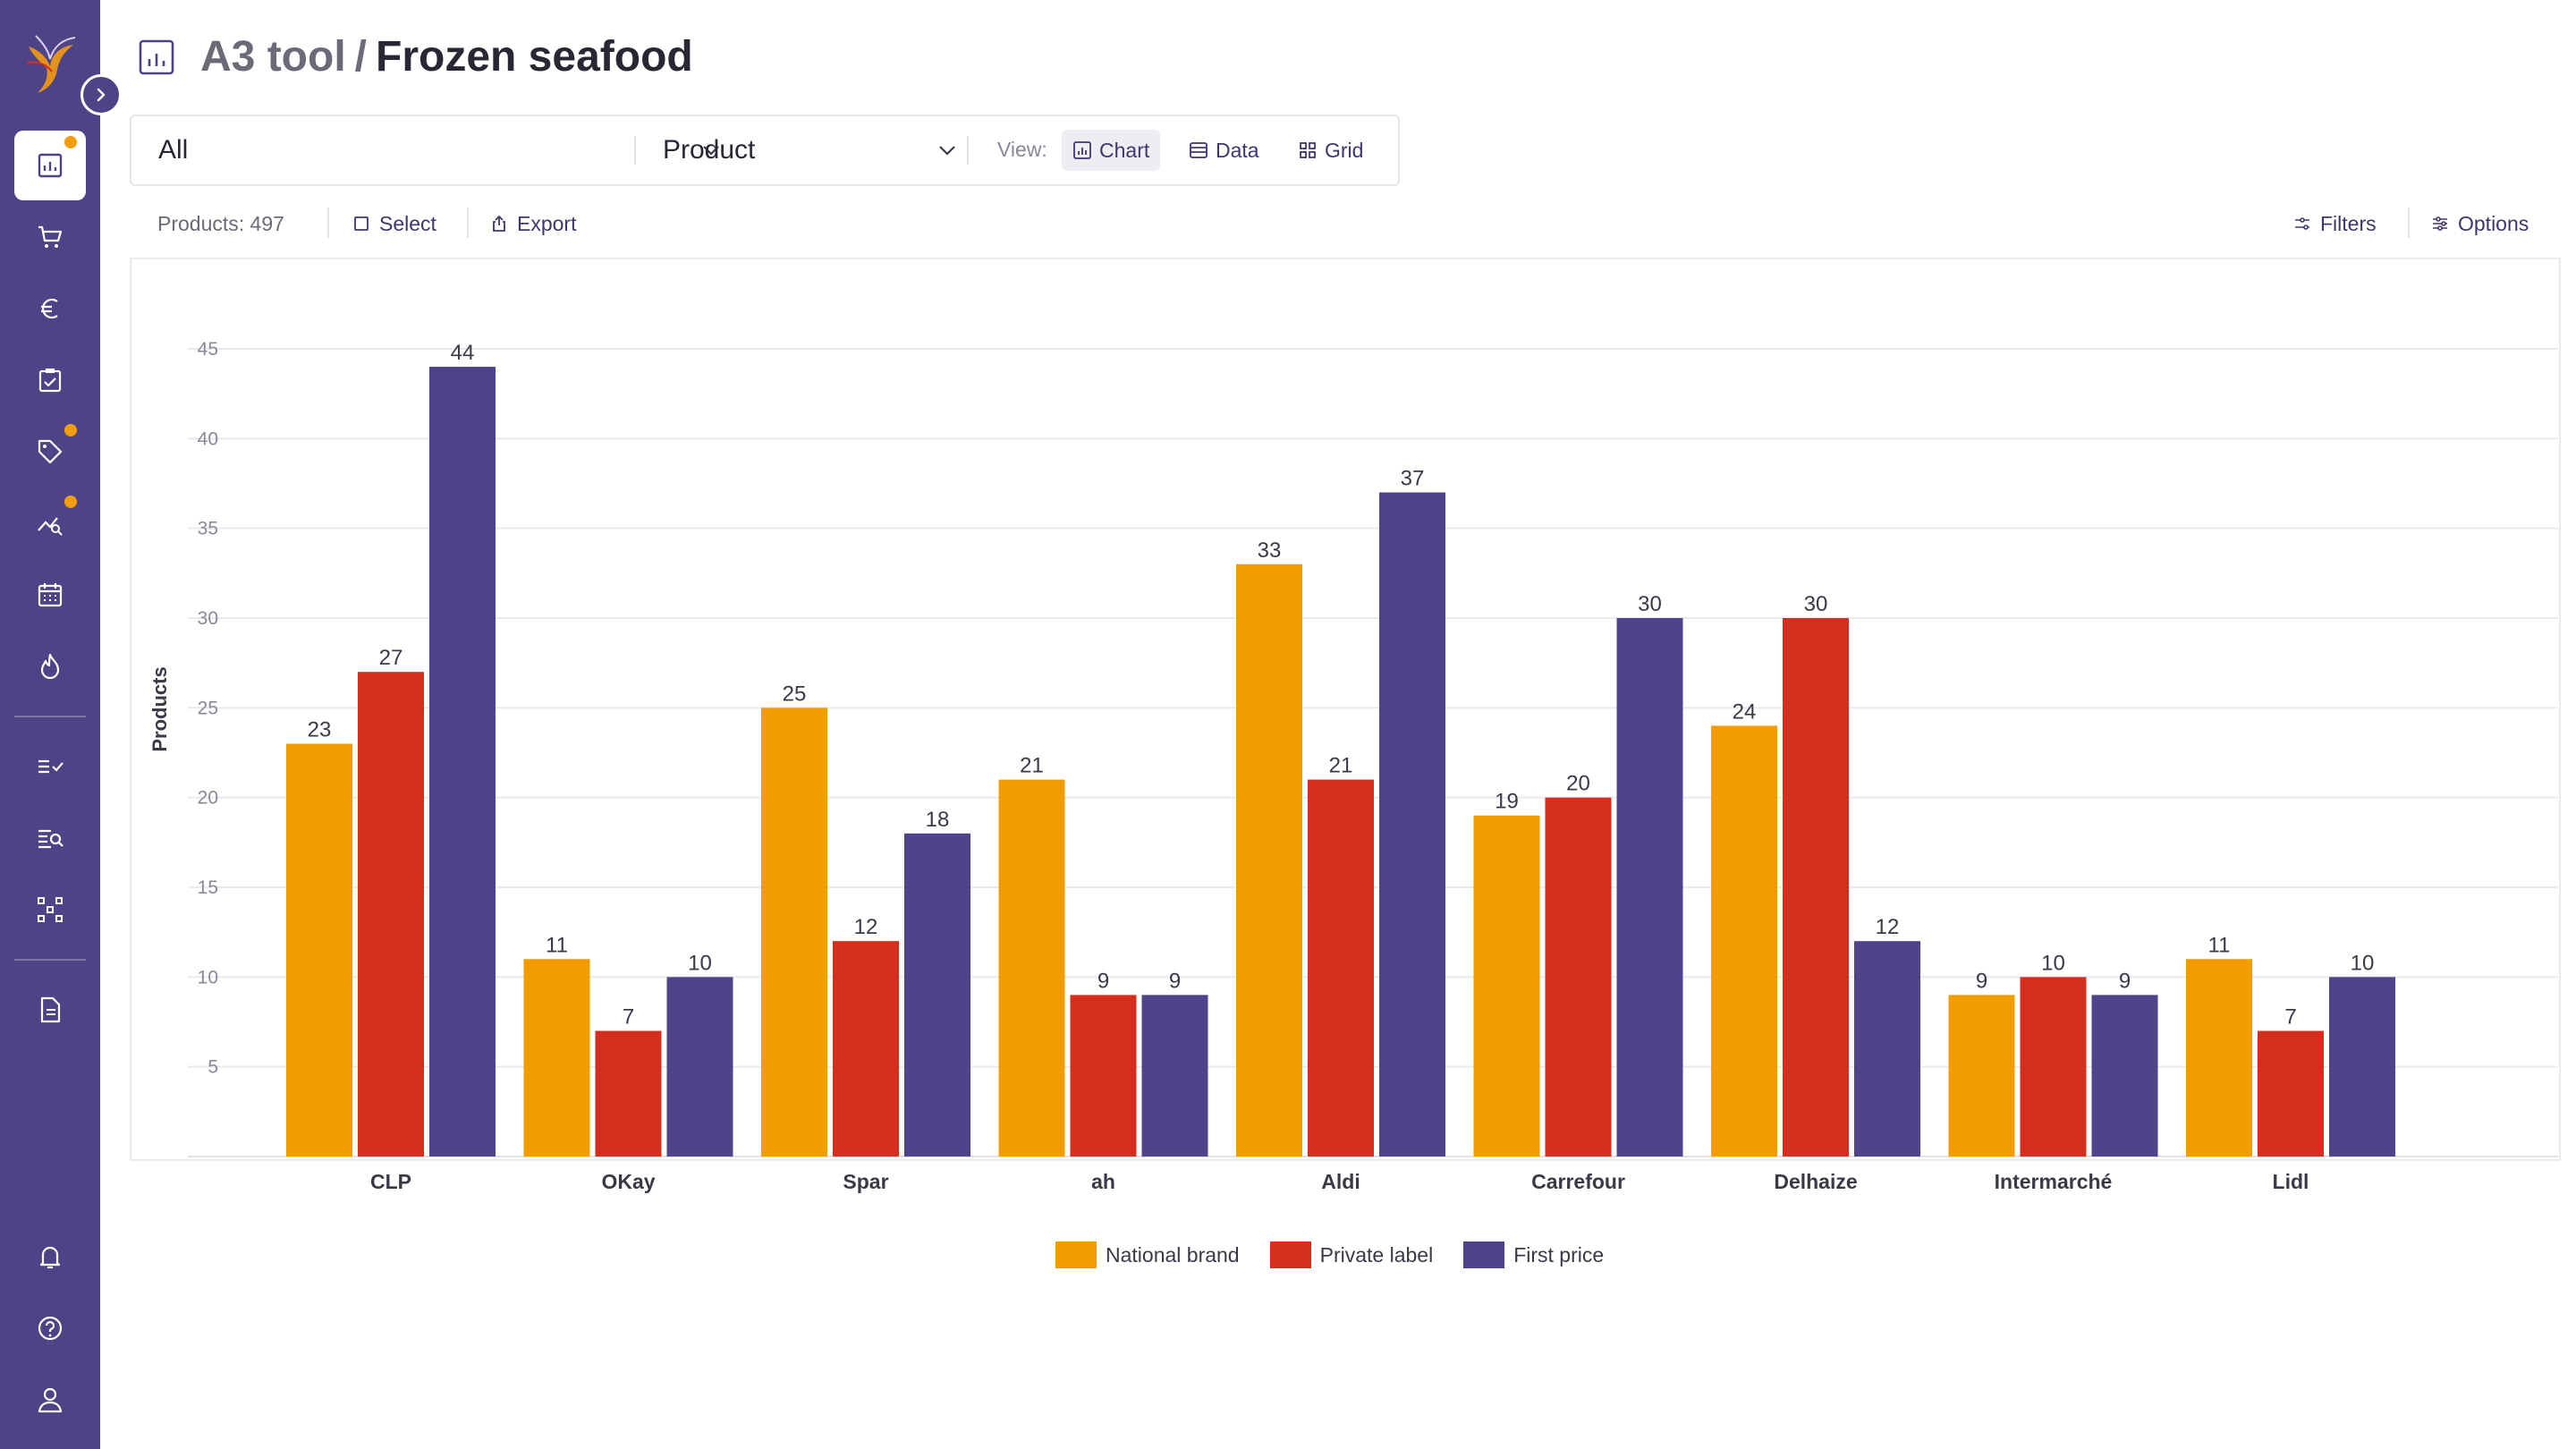  I want to click on view-data-button: Data, so click(1224, 150).